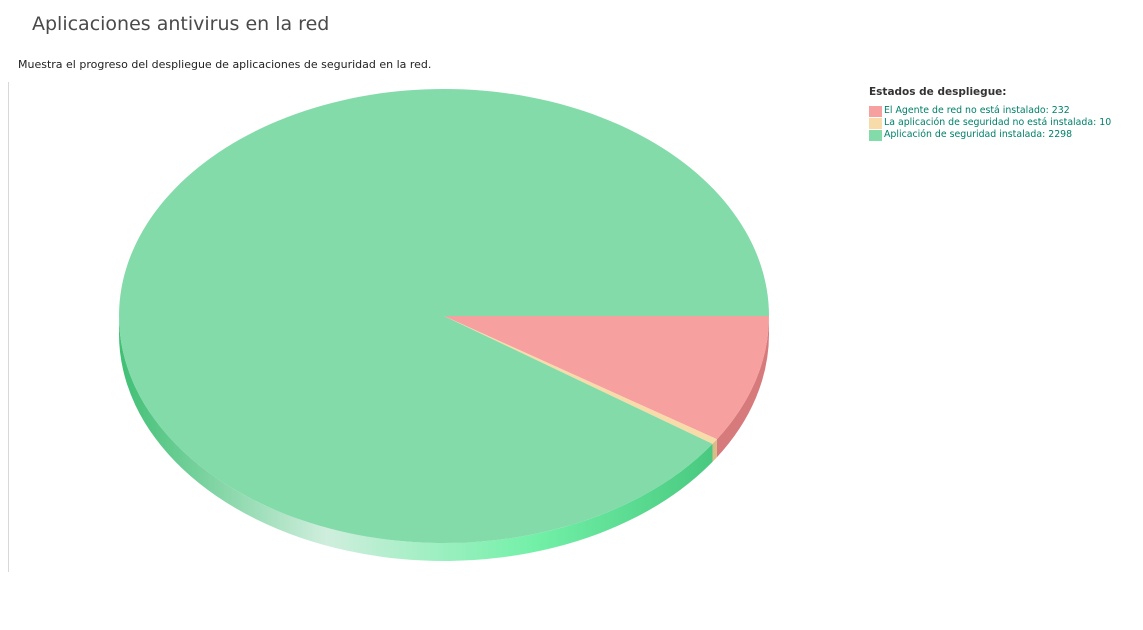  I want to click on legend-item-app-installed: Aplicación de seguridad instalada: 2298, so click(1005, 135).